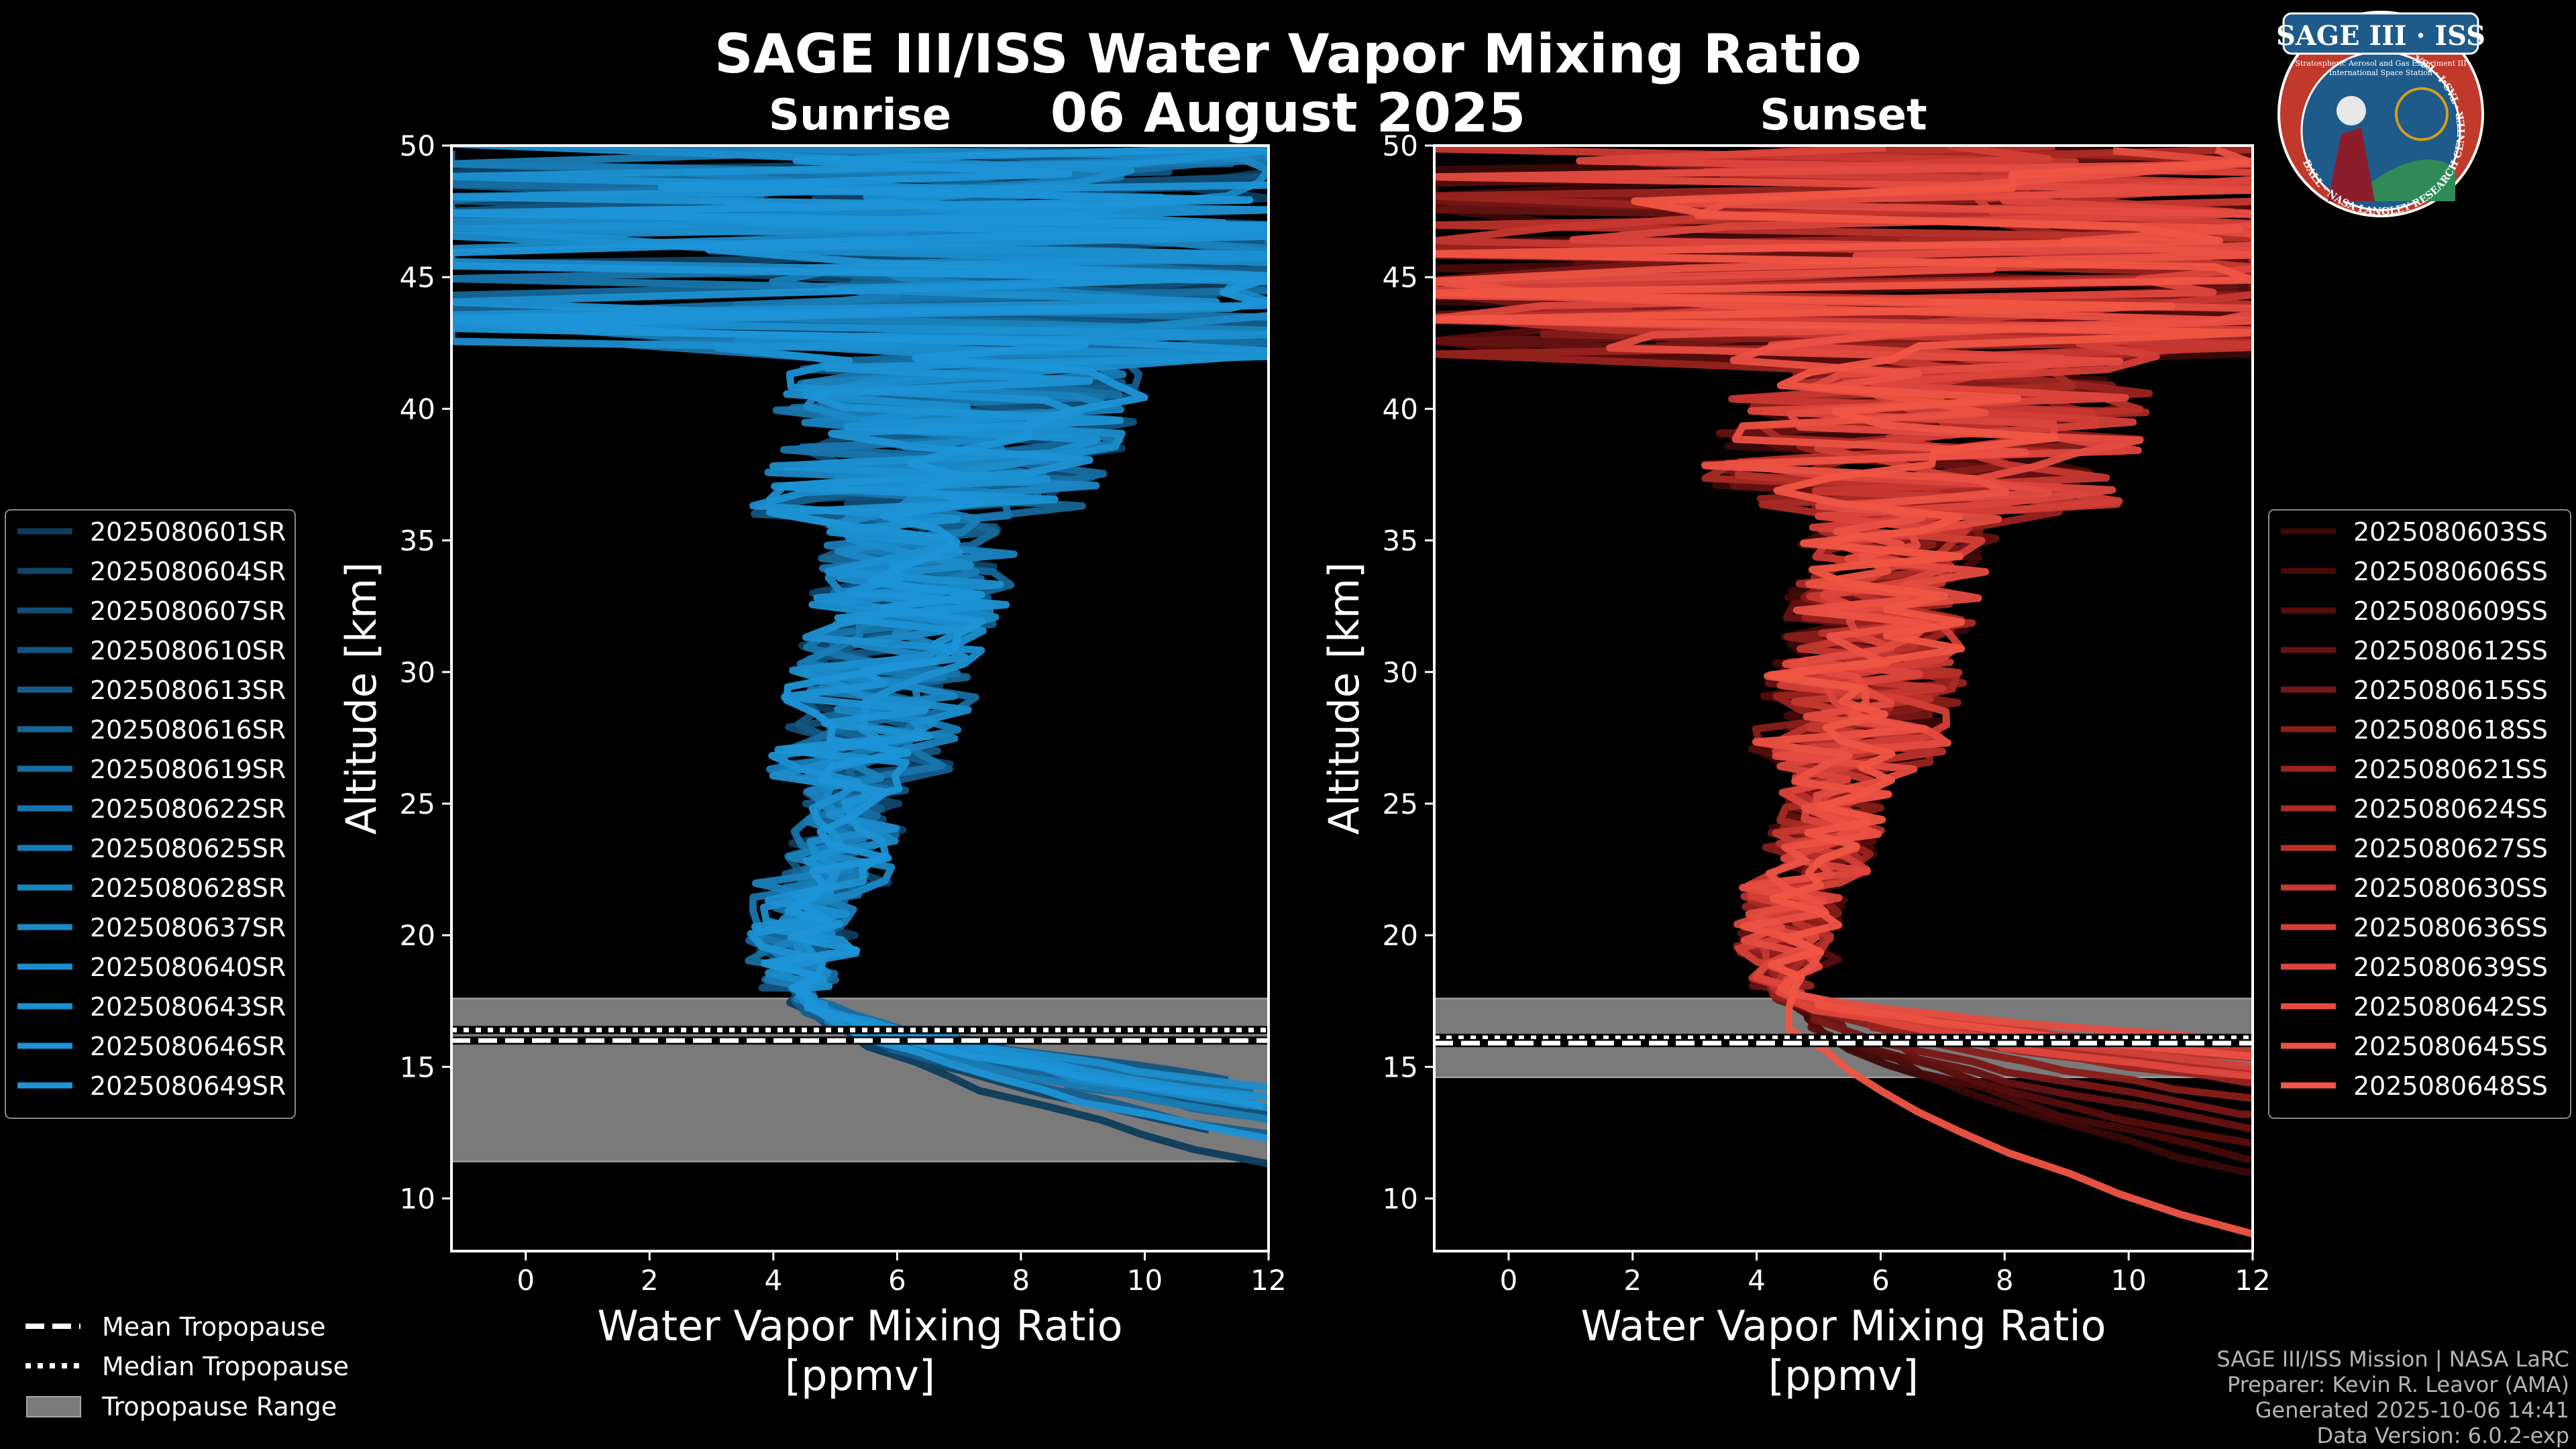  I want to click on median-tropopause-label: Median Tropopause, so click(225, 1366).